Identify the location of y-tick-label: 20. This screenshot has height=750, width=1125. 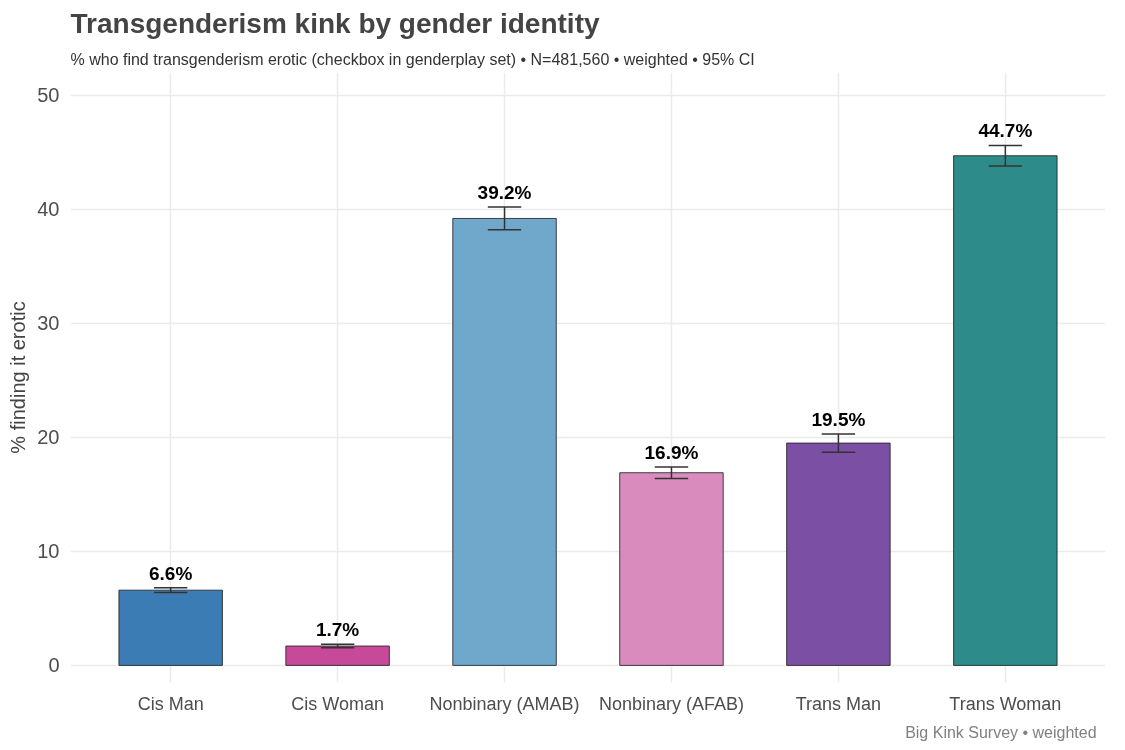
(48, 437).